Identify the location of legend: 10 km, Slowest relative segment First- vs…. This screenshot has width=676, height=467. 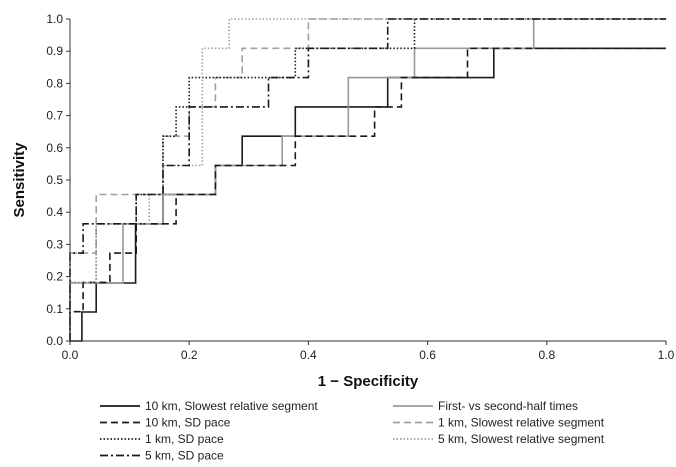
(352, 431).